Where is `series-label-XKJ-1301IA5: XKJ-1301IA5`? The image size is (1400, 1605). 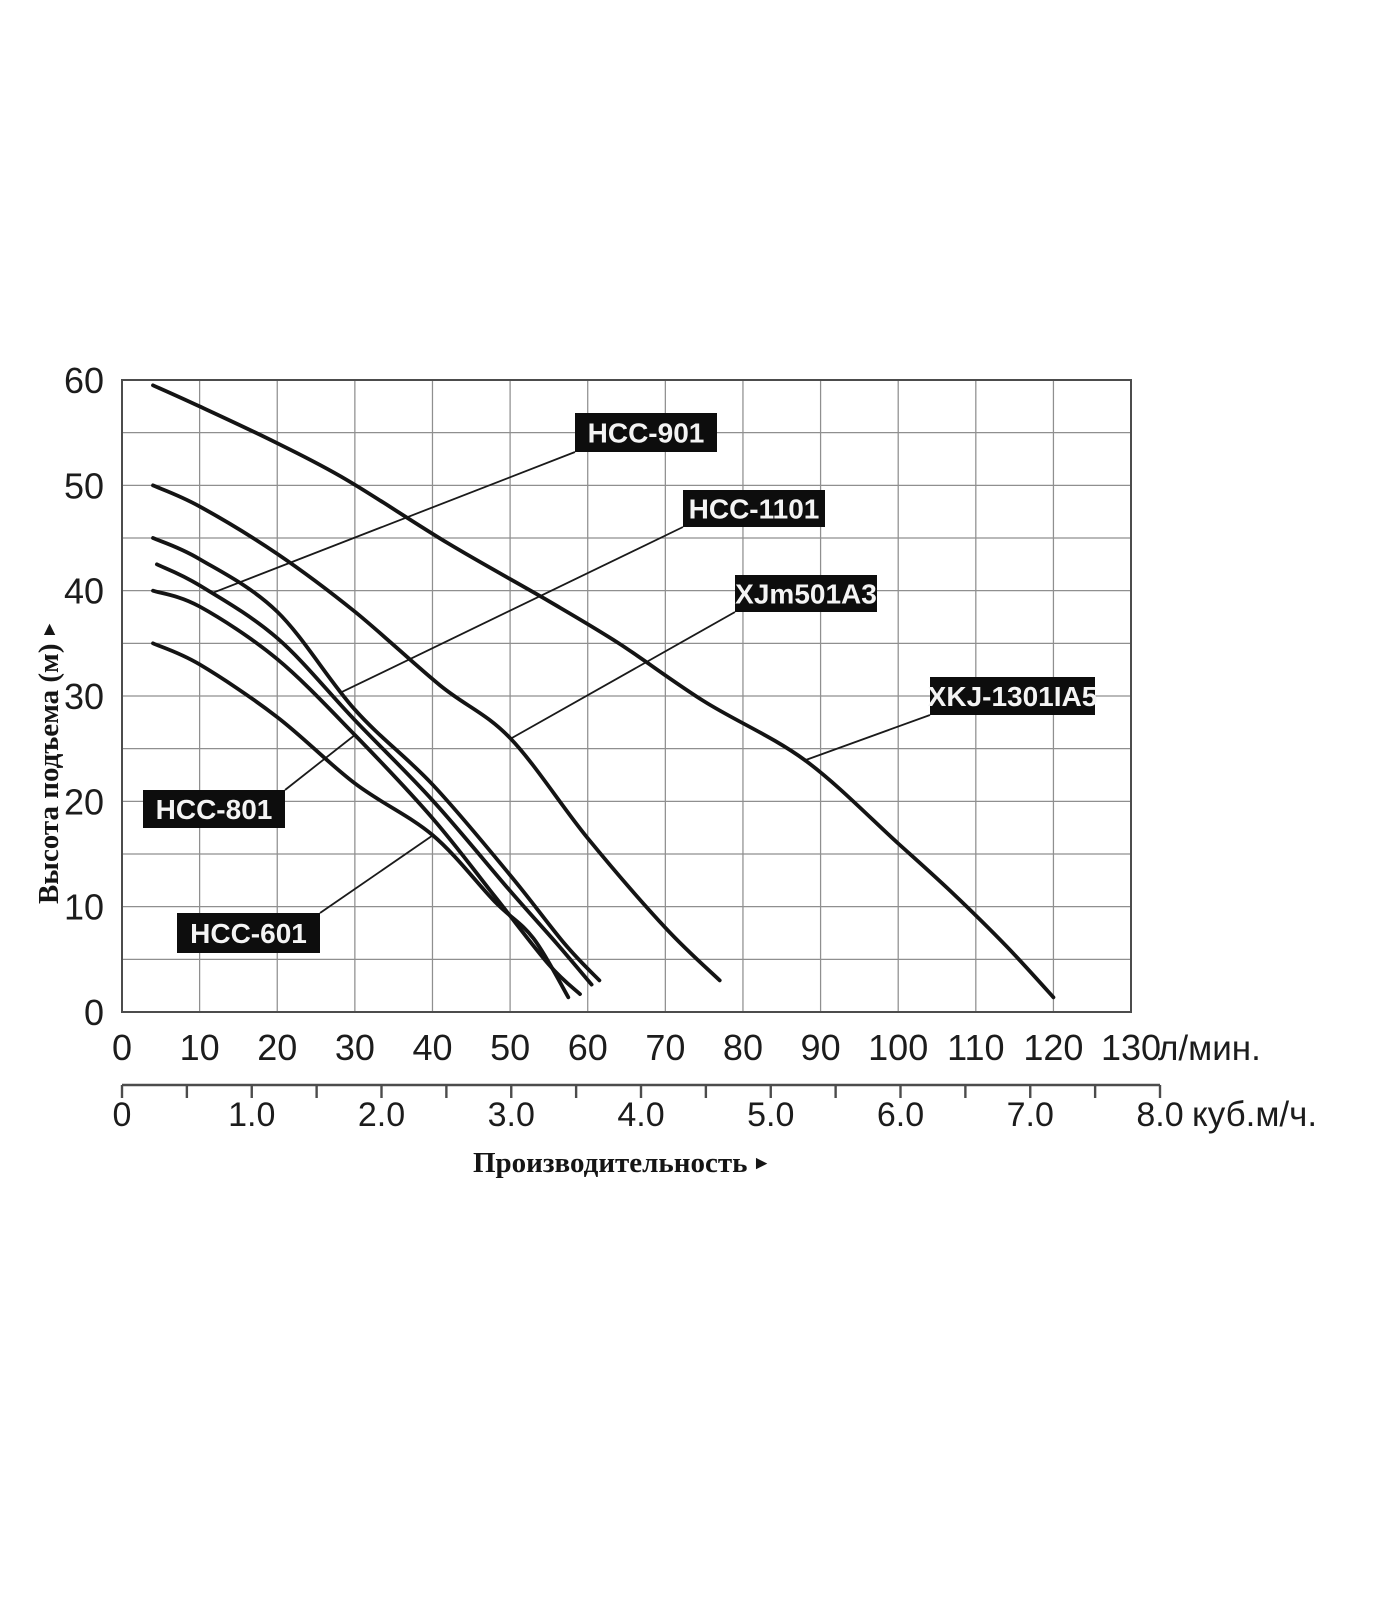 series-label-XKJ-1301IA5: XKJ-1301IA5 is located at coordinates (1013, 696).